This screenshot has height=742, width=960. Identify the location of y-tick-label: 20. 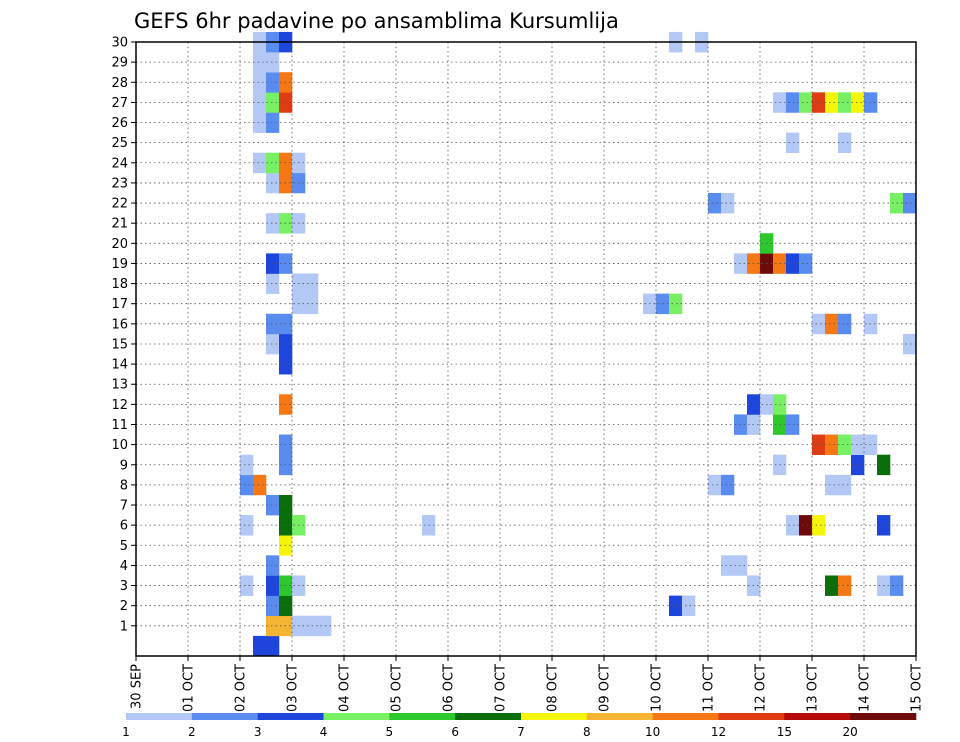
(119, 244).